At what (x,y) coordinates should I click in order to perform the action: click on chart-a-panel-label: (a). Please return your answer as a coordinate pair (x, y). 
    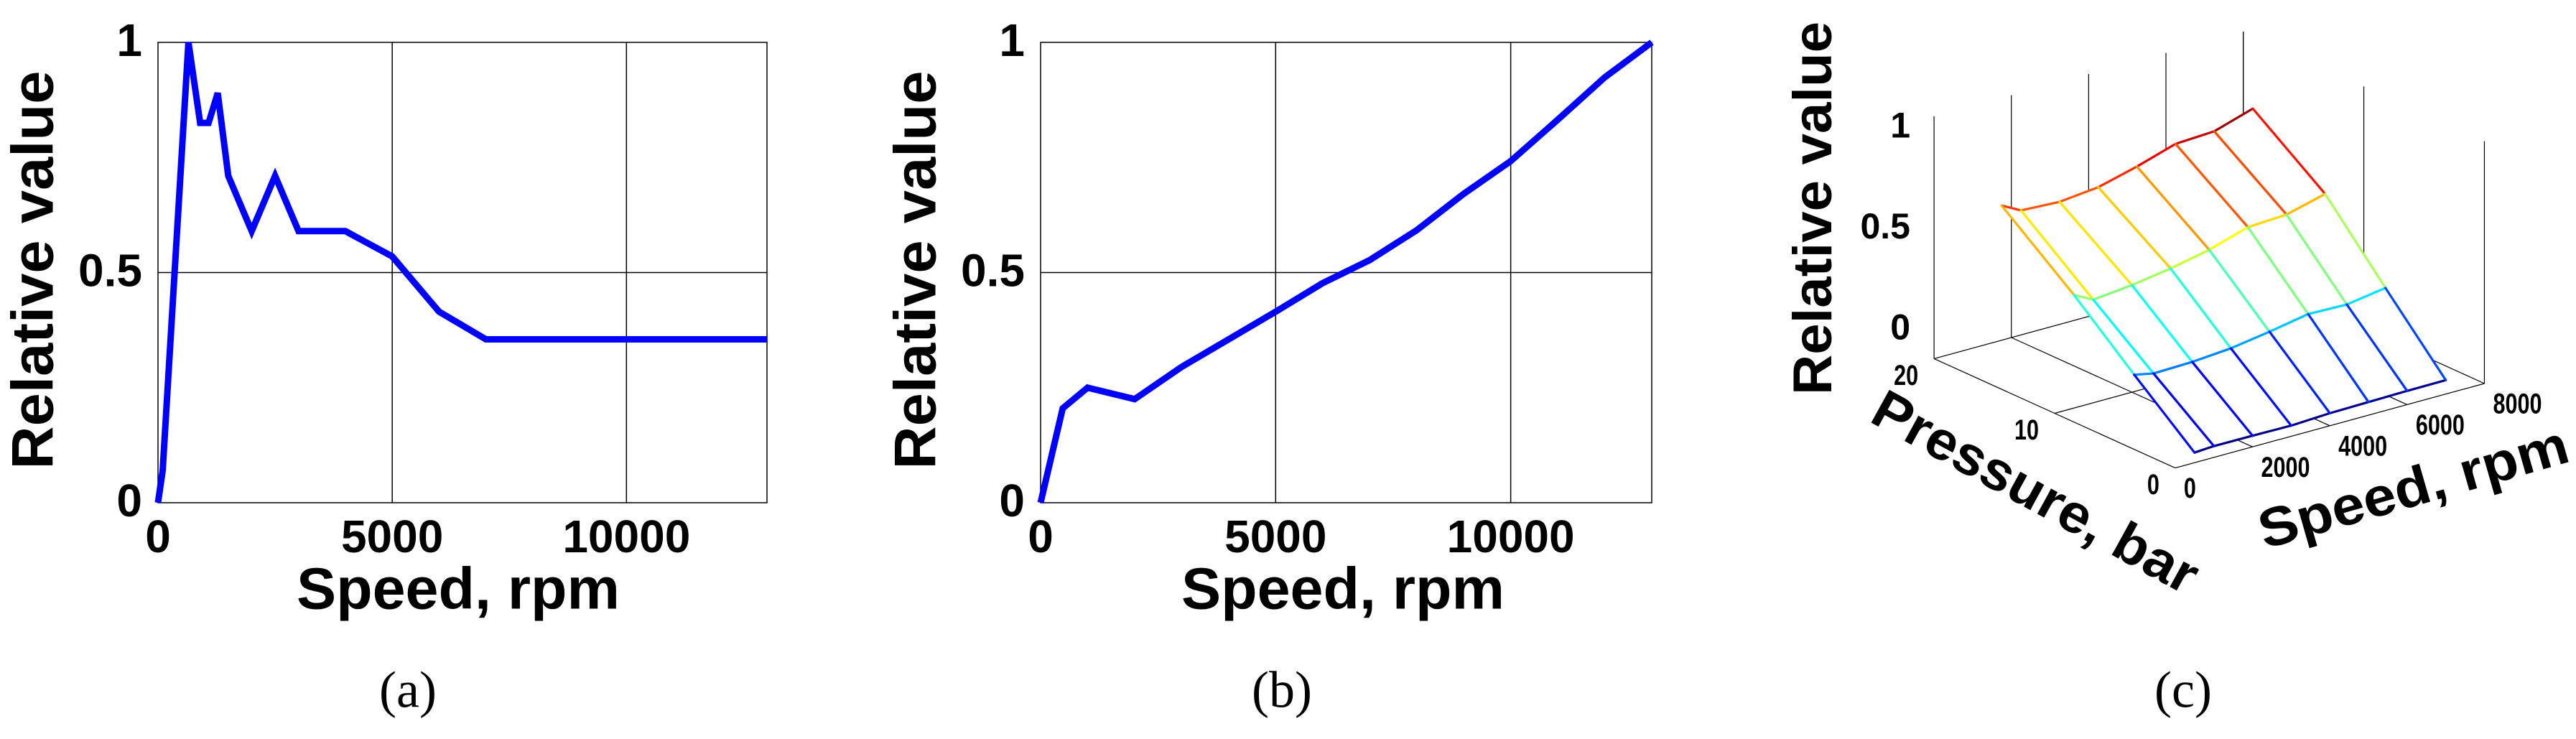
    Looking at the image, I should click on (408, 690).